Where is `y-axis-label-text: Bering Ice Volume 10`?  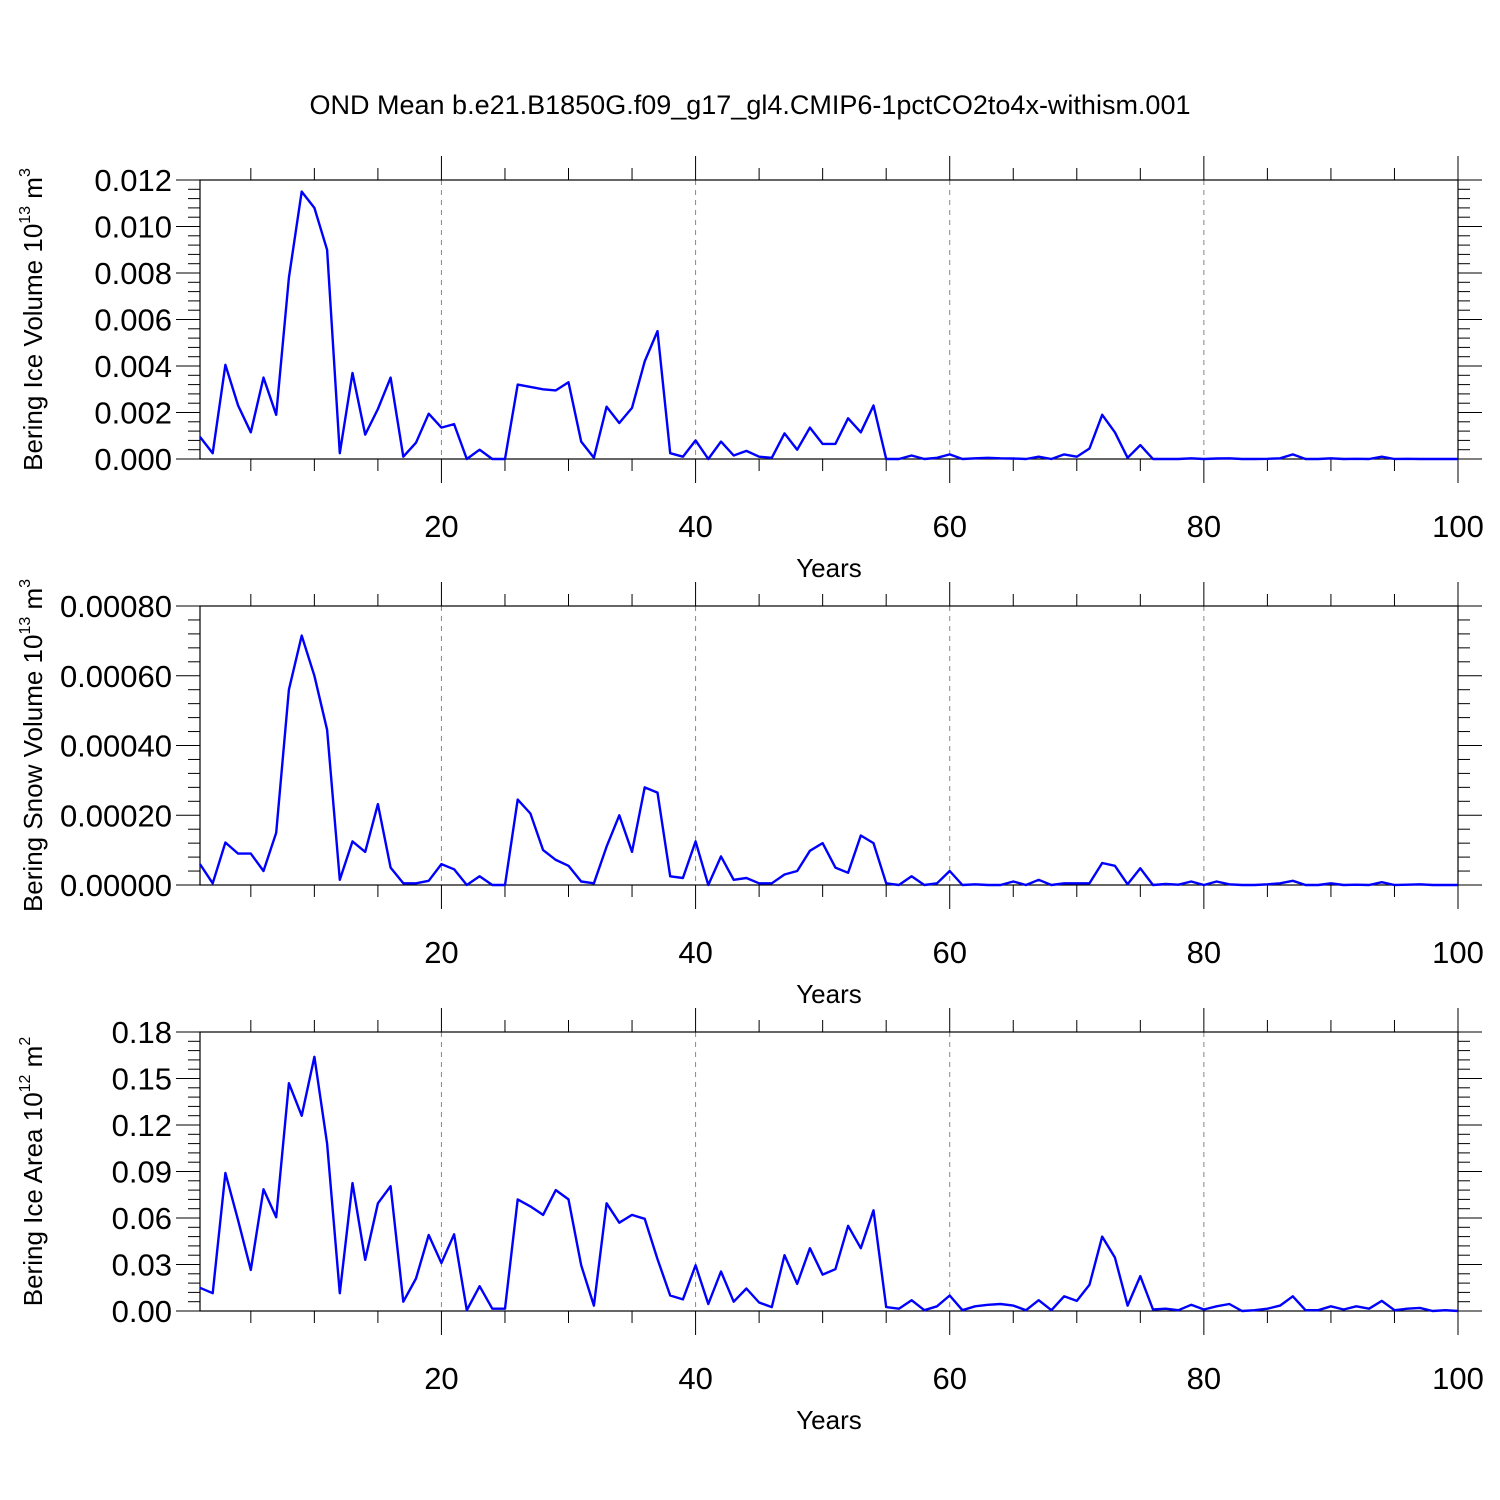
y-axis-label-text: Bering Ice Volume 10 is located at coordinates (33, 347).